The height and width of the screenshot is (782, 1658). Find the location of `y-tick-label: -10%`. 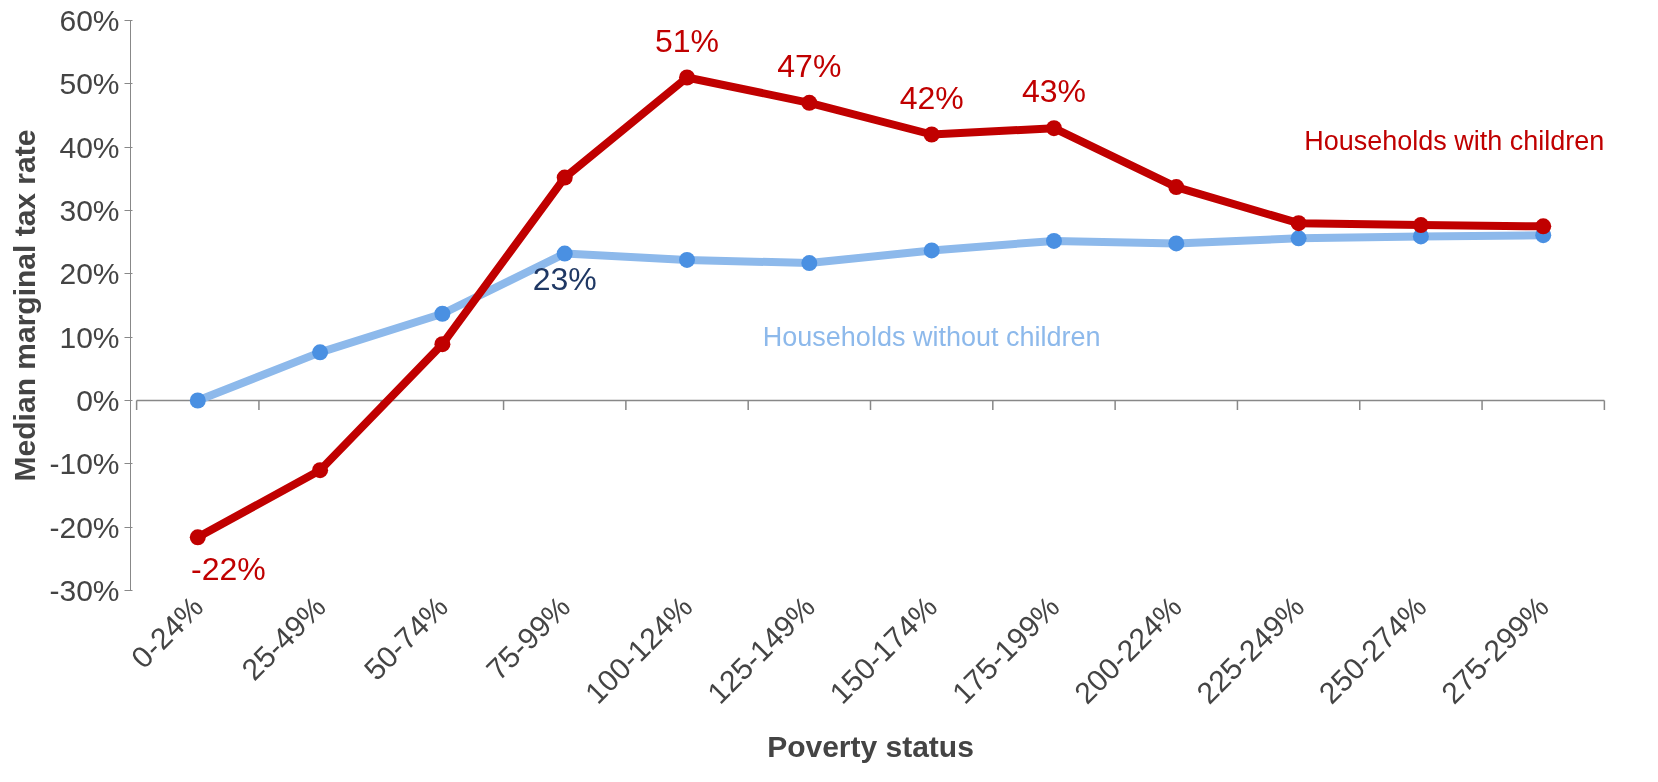

y-tick-label: -10% is located at coordinates (84, 464).